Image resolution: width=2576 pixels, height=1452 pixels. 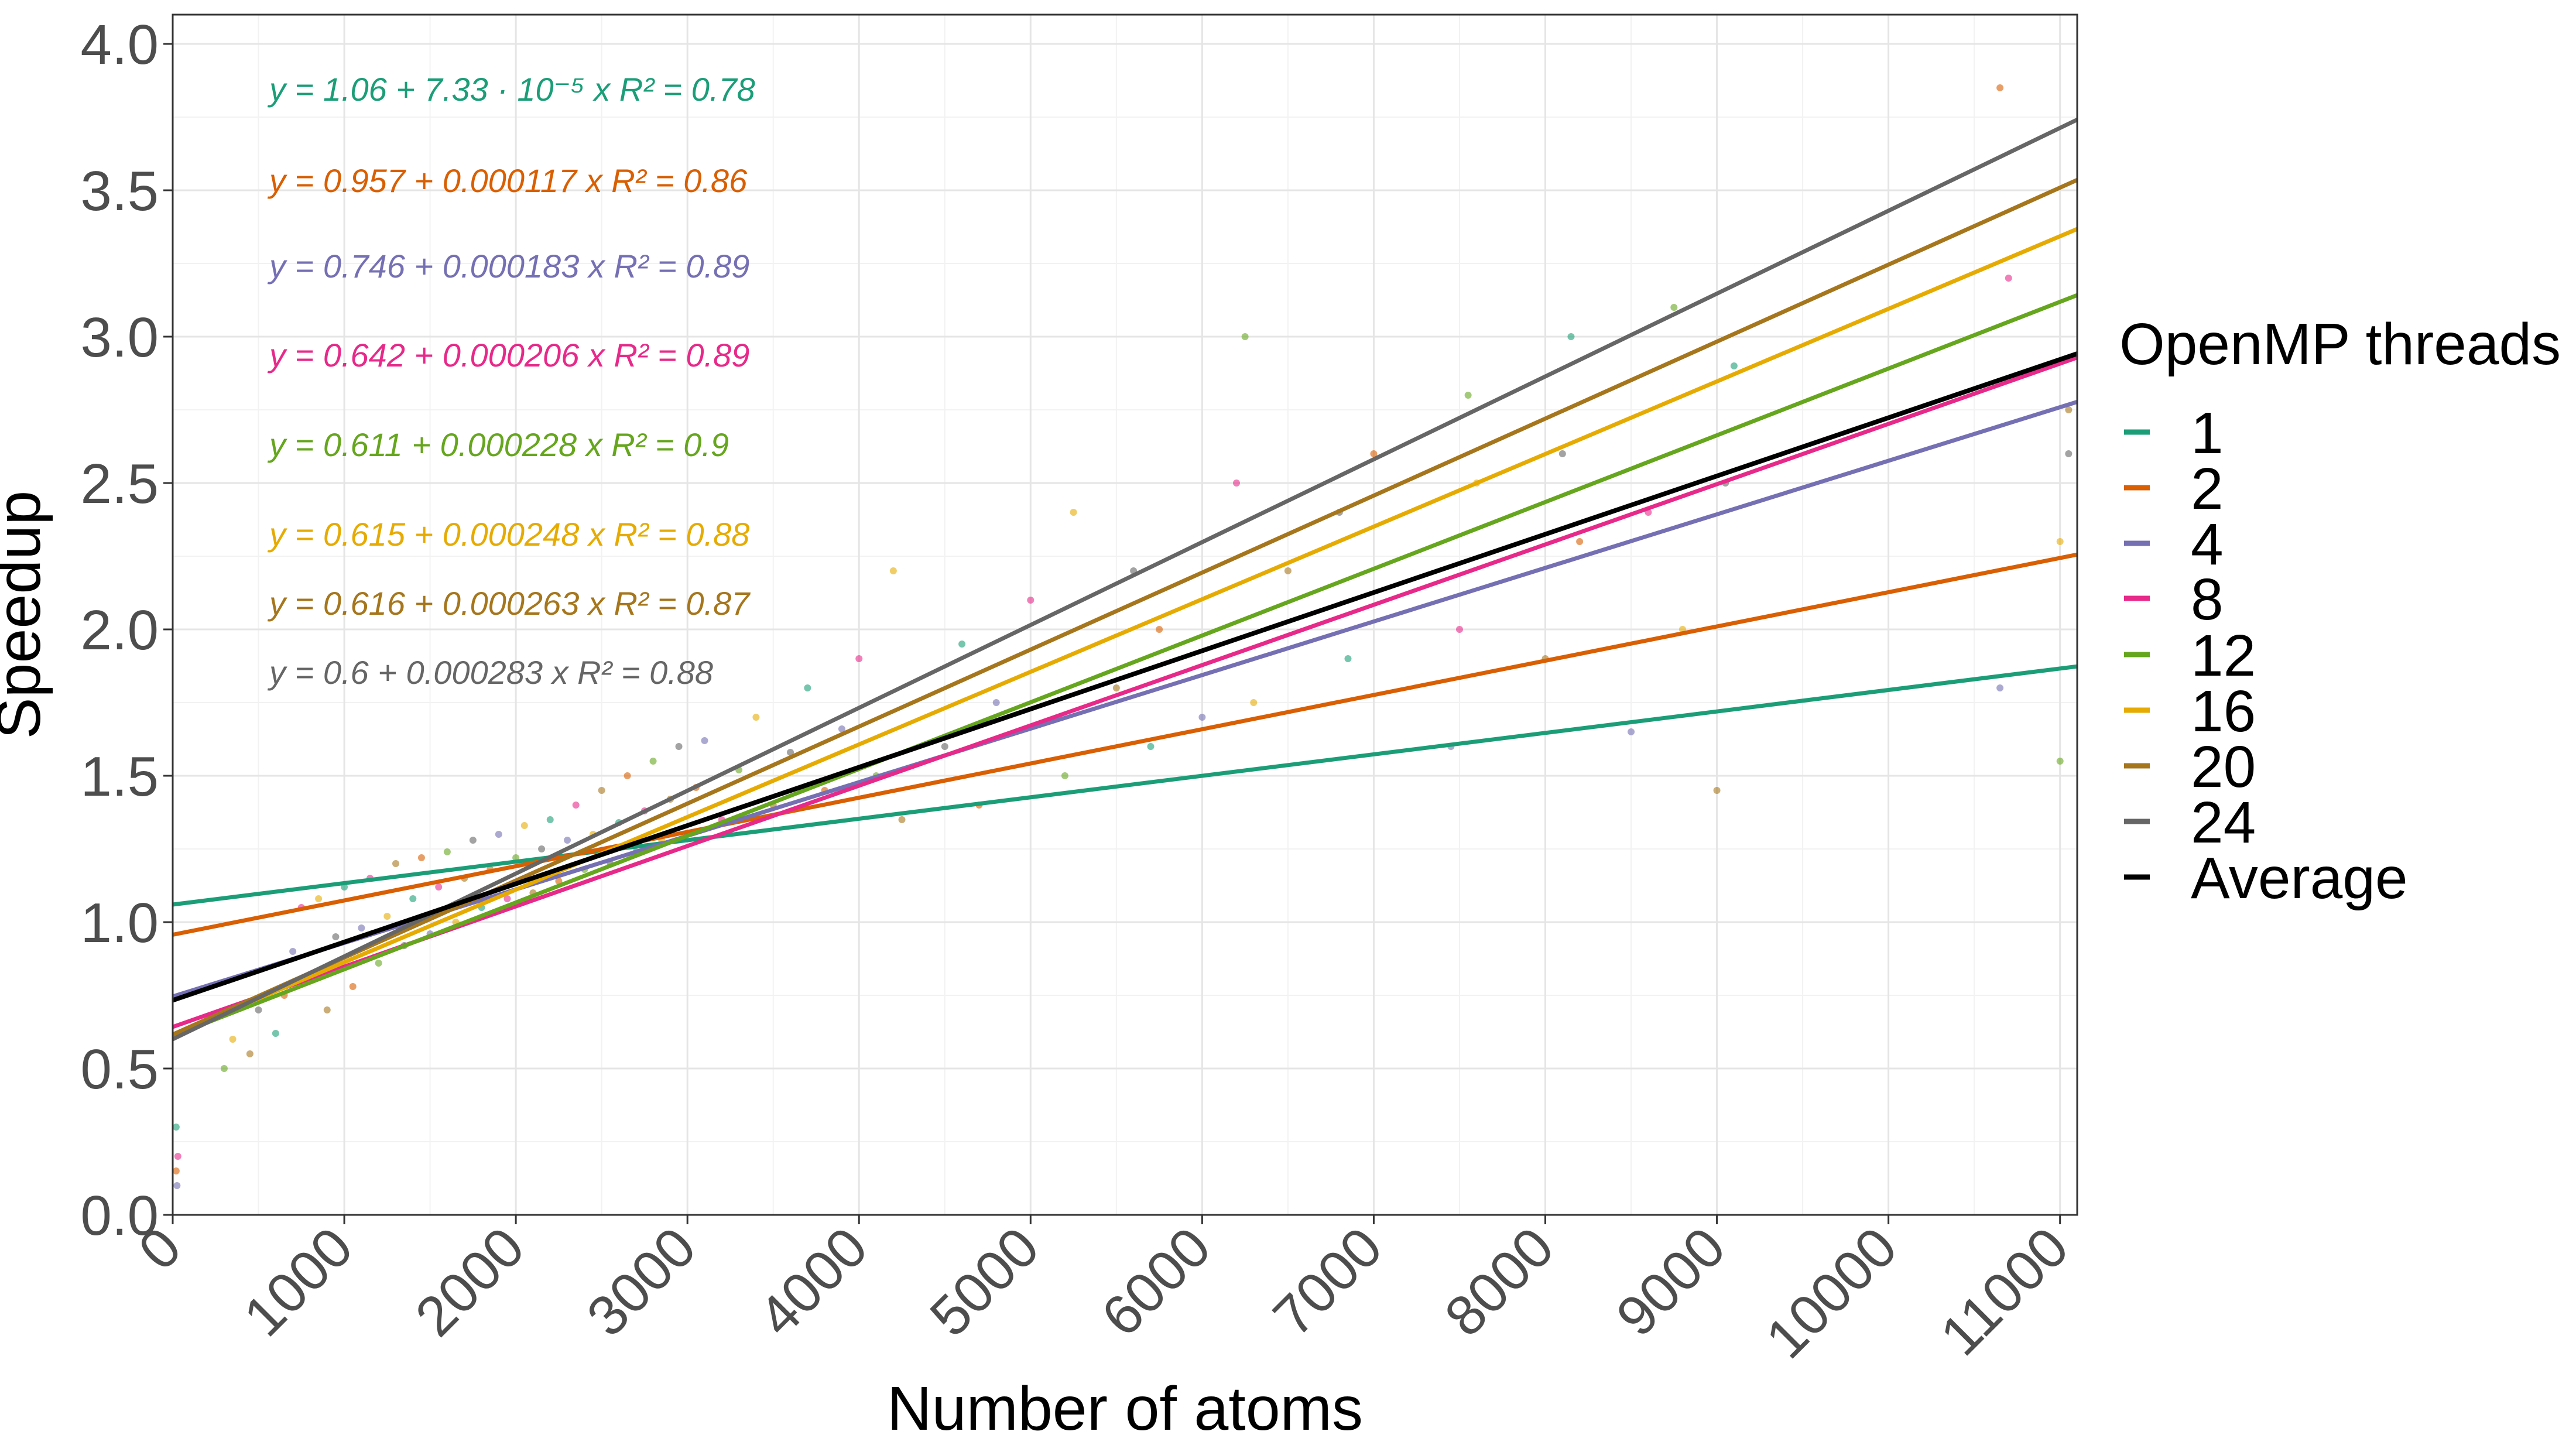 I want to click on y-axis: 0.0 0.5 1.0 1.5 2.0 2.5 3.0 3.5 4.0, so click(x=127, y=630).